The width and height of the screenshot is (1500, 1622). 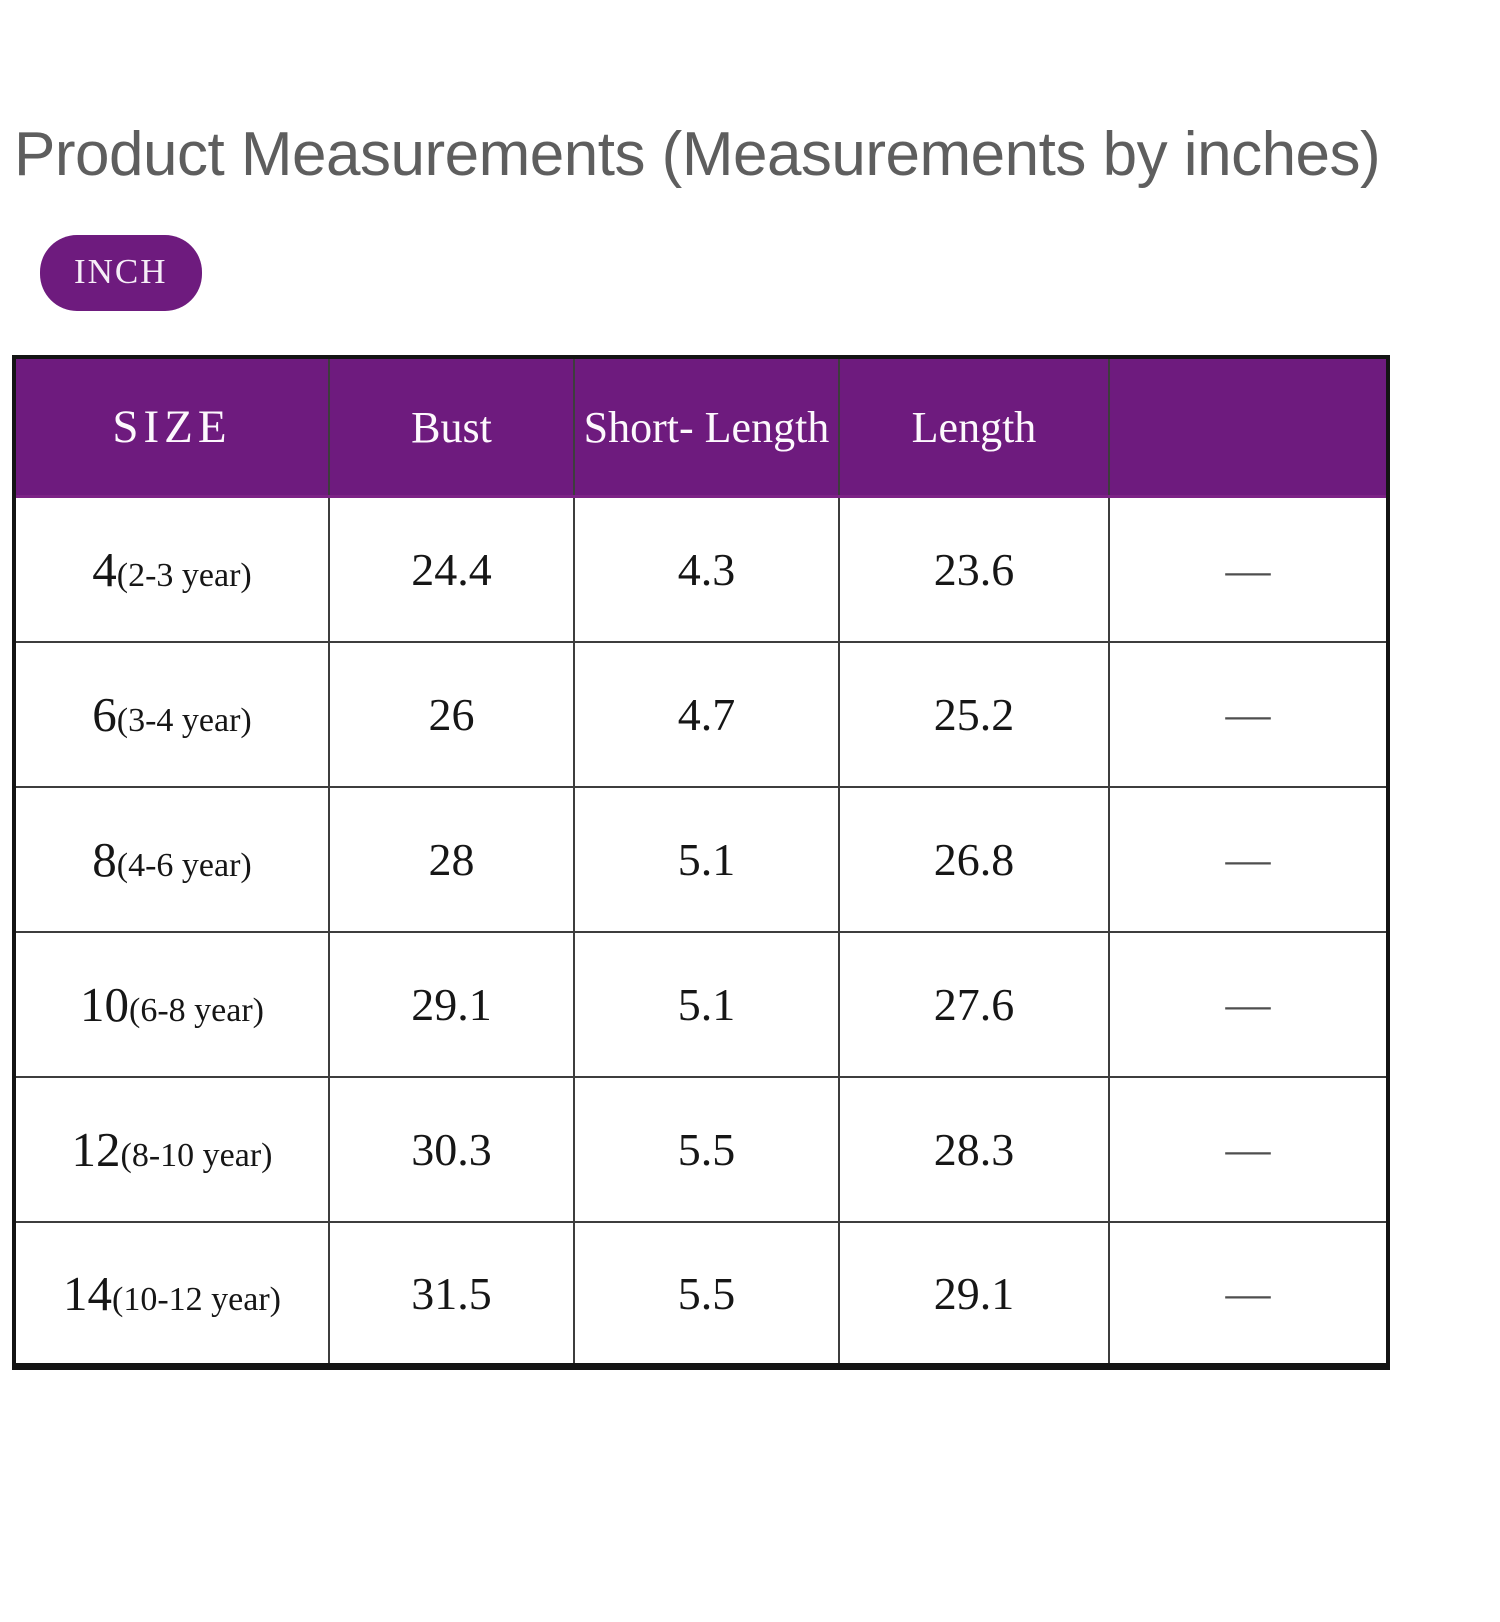 I want to click on age-range: (4-6 year), so click(x=184, y=865).